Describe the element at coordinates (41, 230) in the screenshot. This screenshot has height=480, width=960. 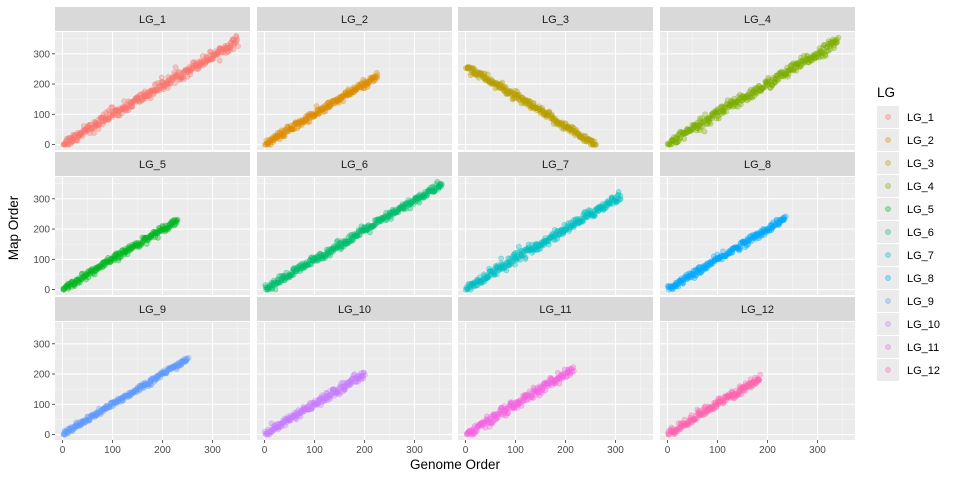
I see `y-tick-label: 200` at that location.